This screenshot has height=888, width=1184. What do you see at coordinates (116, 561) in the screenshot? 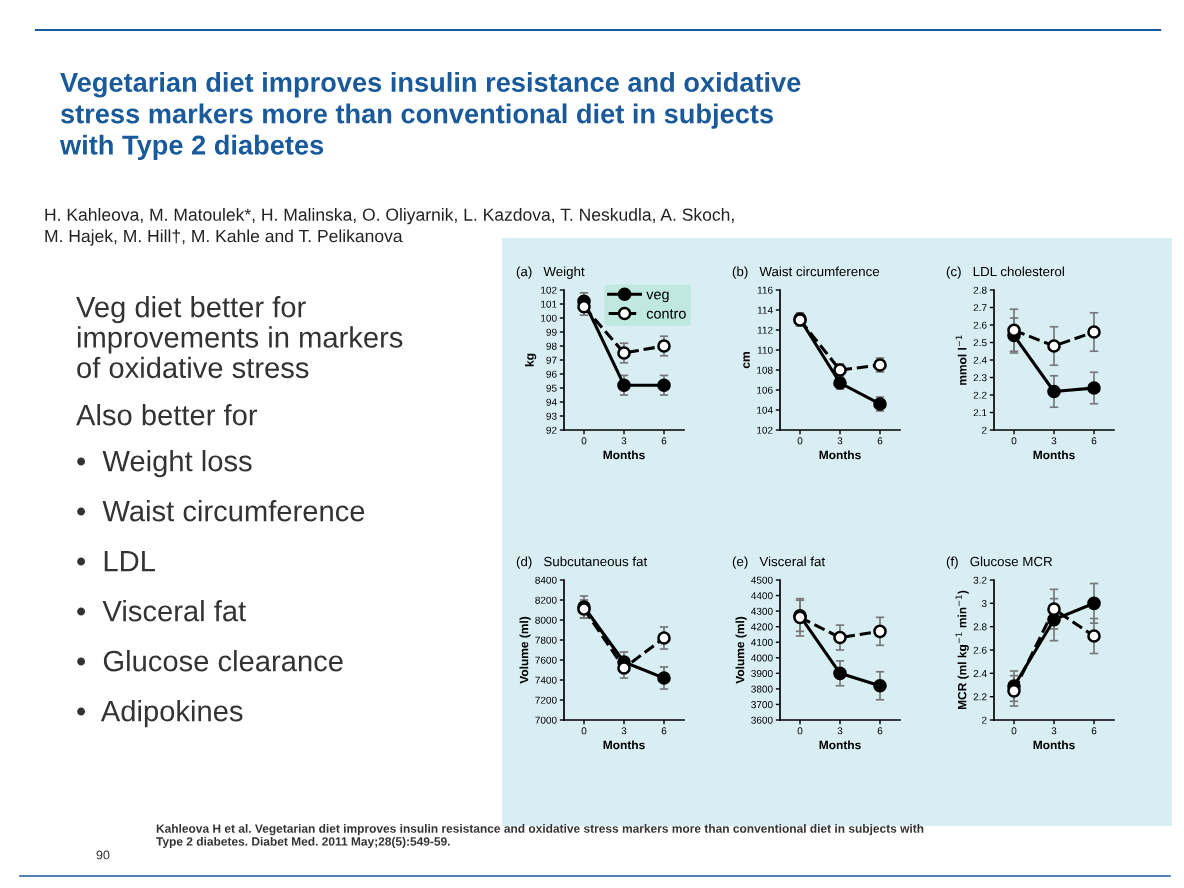
I see `text: • LDL` at bounding box center [116, 561].